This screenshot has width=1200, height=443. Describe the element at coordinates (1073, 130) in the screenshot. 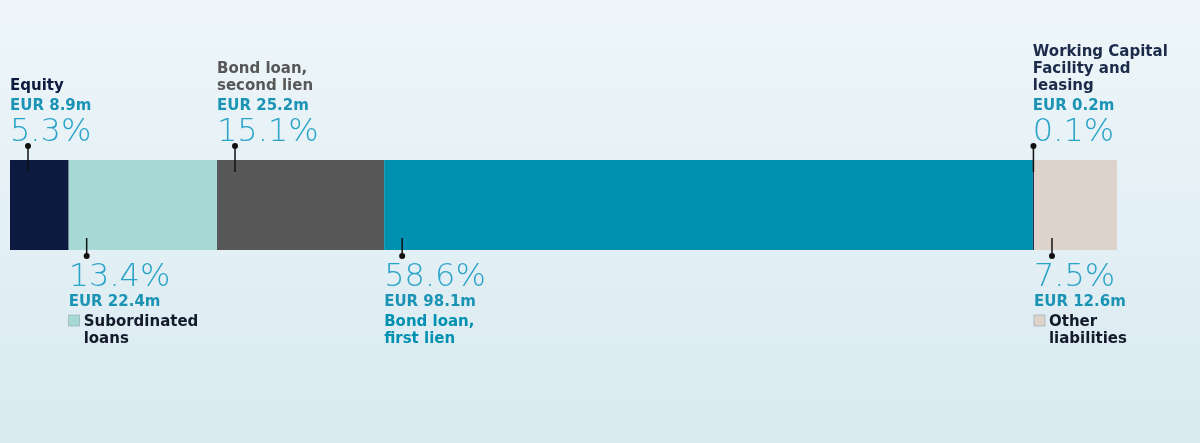

I see `data-label: 0.1%` at that location.